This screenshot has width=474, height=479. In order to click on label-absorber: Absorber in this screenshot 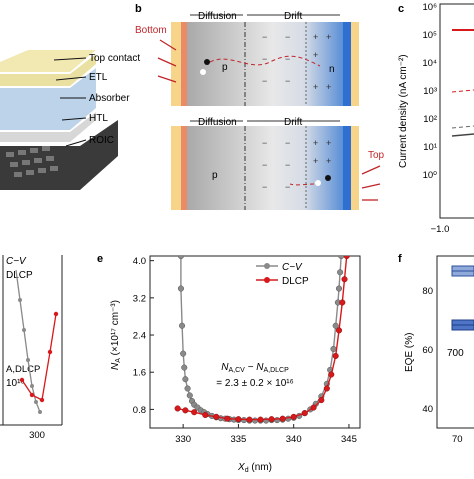, I will do `click(109, 98)`.